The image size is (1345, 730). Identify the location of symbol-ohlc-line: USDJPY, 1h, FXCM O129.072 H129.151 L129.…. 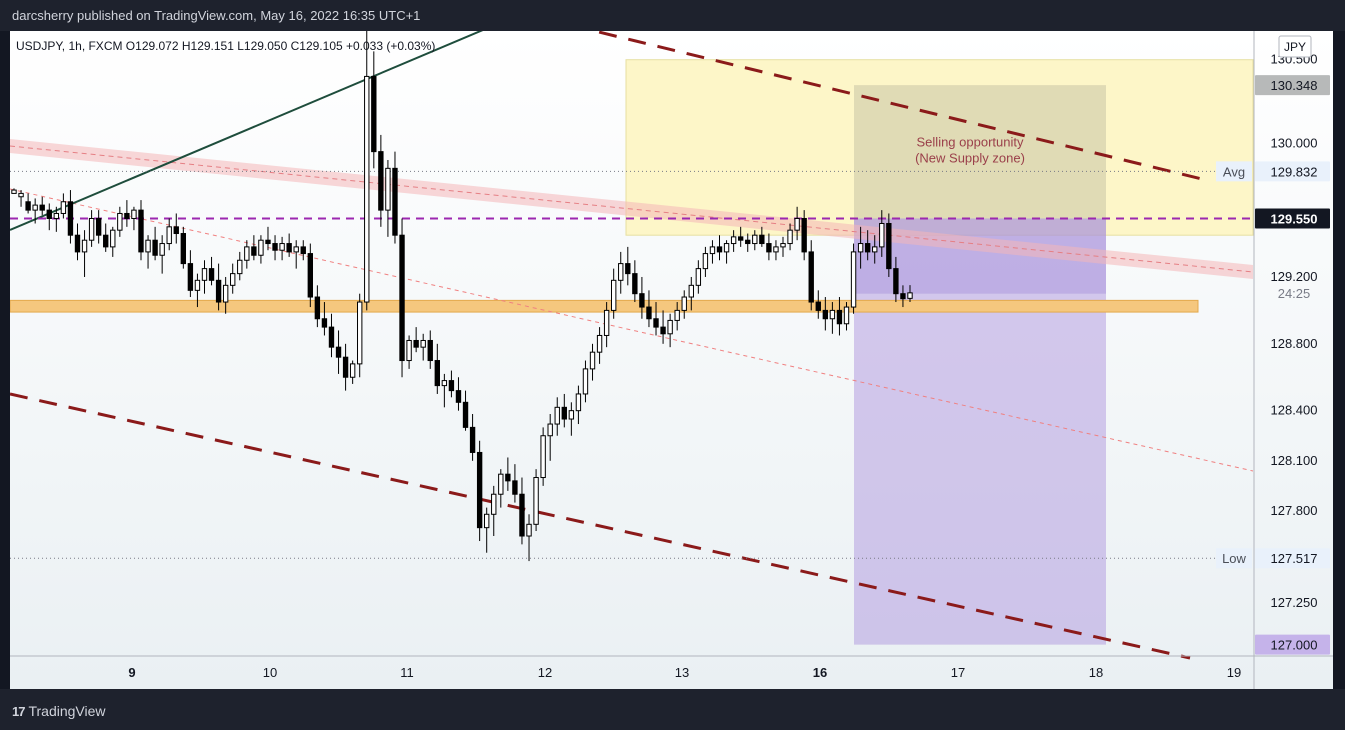
(225, 46).